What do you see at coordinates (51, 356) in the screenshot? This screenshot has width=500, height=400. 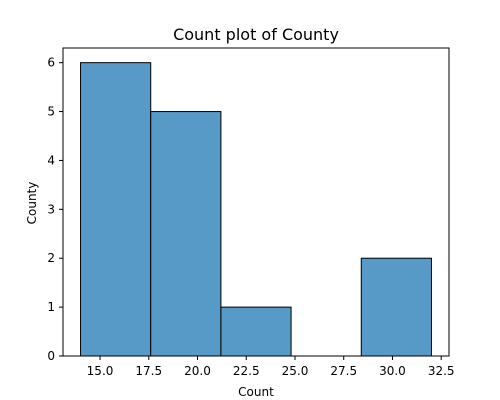 I see `y-tick-label: 0` at bounding box center [51, 356].